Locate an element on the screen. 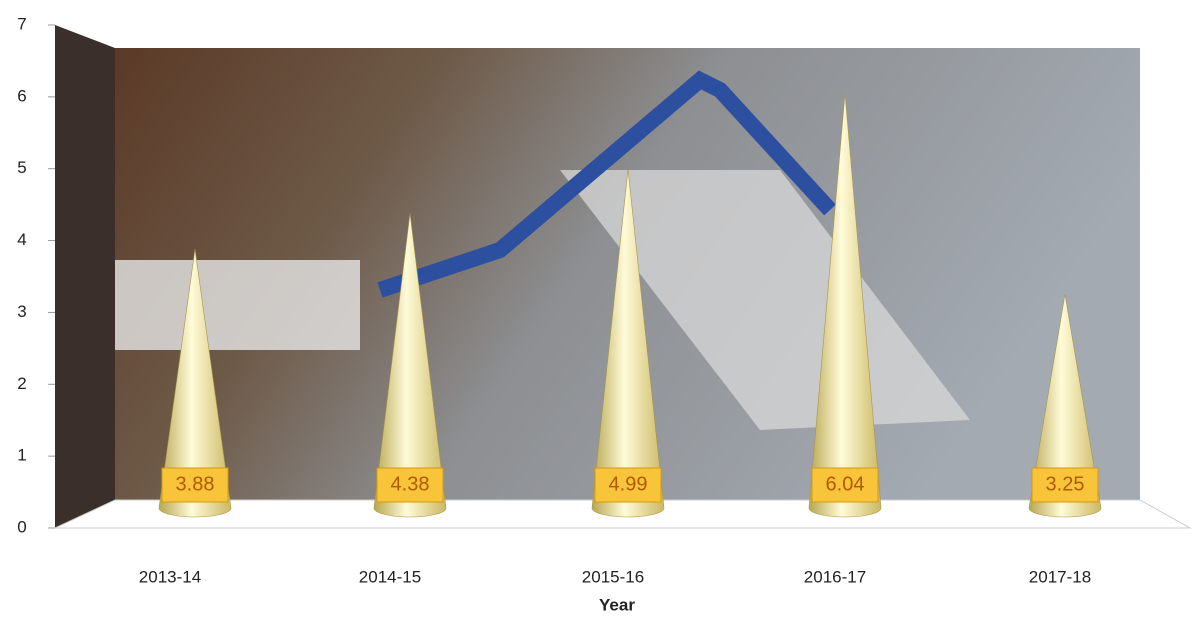  value-label: 3.88 is located at coordinates (195, 484).